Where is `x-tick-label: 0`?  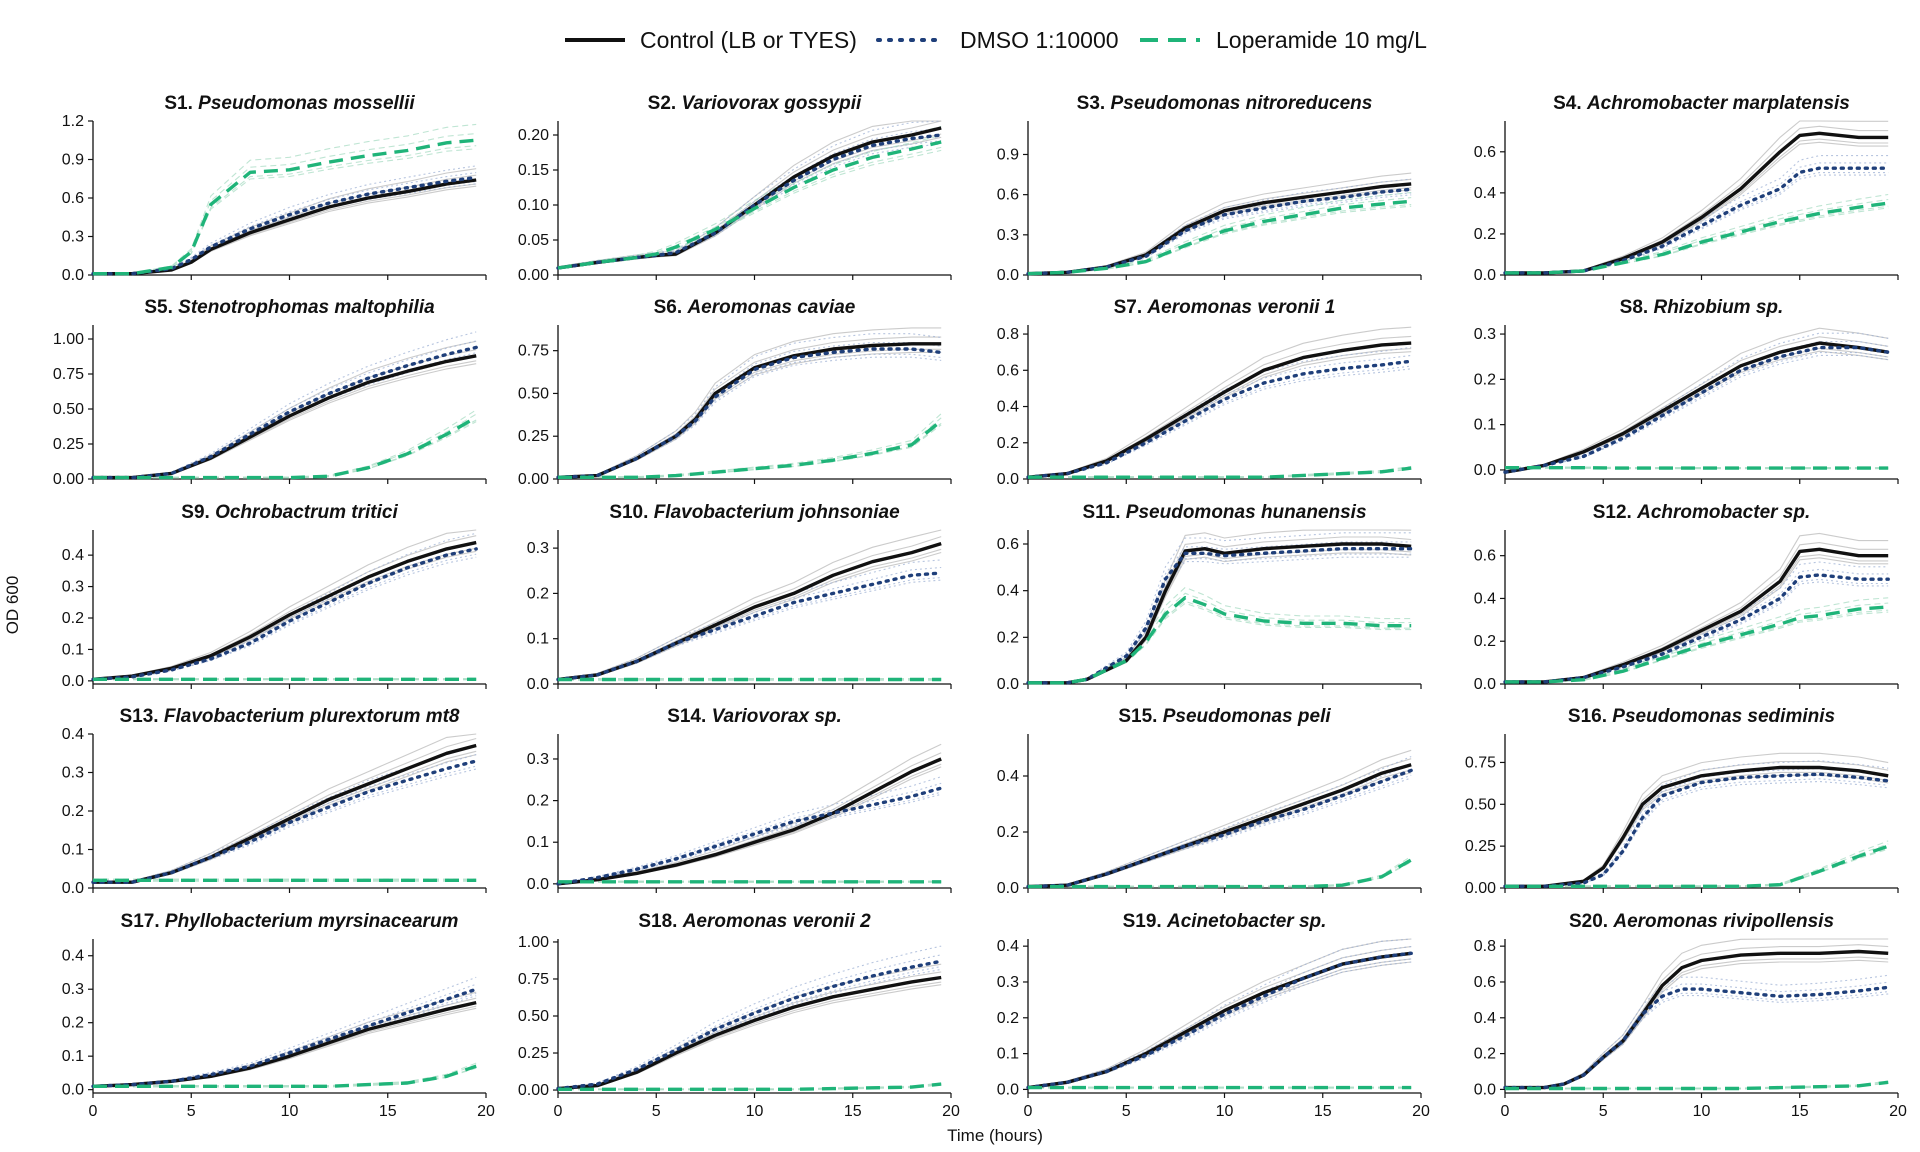 x-tick-label: 0 is located at coordinates (1505, 1111).